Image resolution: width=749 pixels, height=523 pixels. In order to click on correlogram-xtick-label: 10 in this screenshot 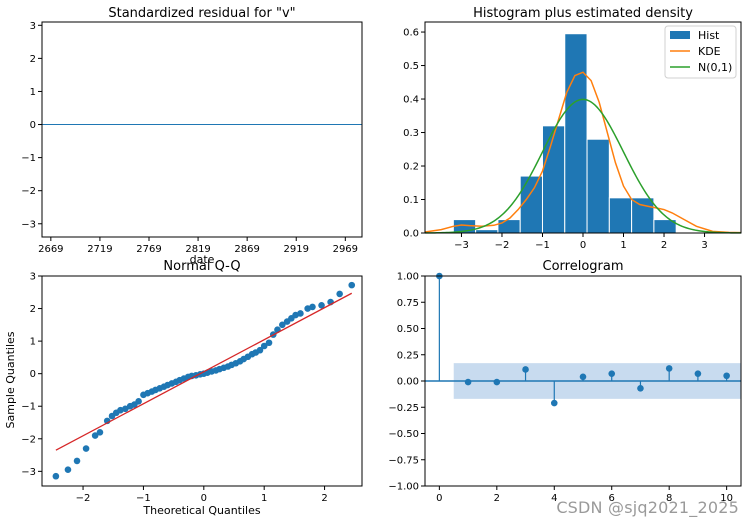, I will do `click(726, 498)`.